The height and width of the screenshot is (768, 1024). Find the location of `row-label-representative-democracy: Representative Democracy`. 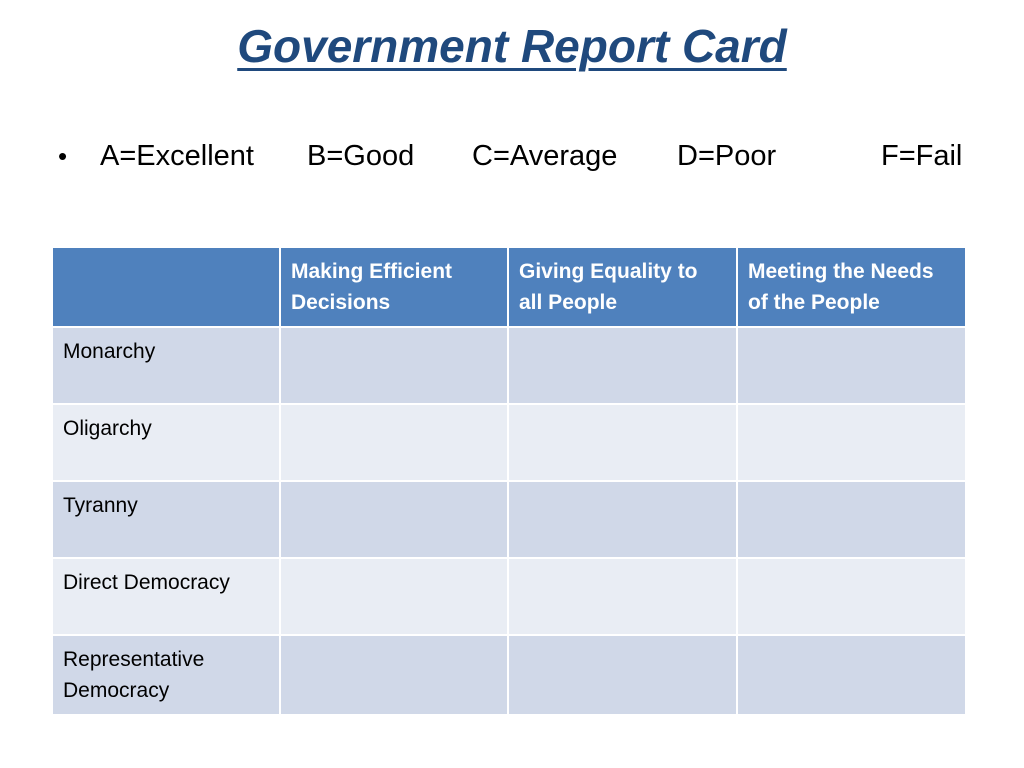

row-label-representative-democracy: Representative Democracy is located at coordinates (166, 675).